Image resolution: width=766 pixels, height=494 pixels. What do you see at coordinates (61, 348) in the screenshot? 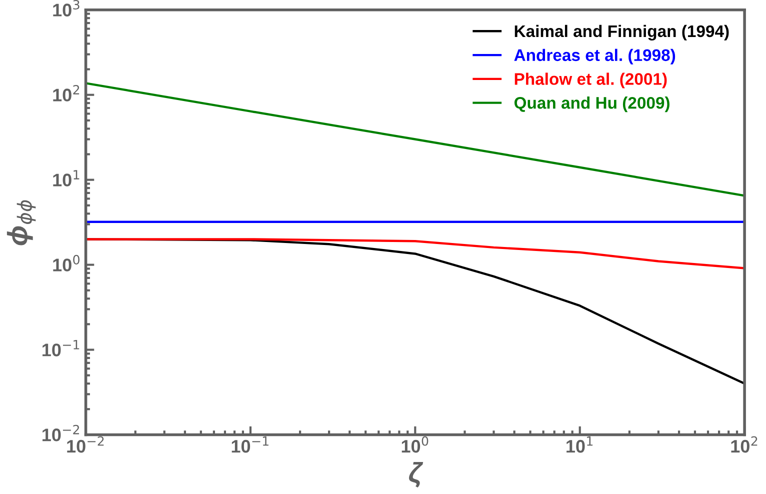
I see `y-tick-label: 10$^{−1}$` at bounding box center [61, 348].